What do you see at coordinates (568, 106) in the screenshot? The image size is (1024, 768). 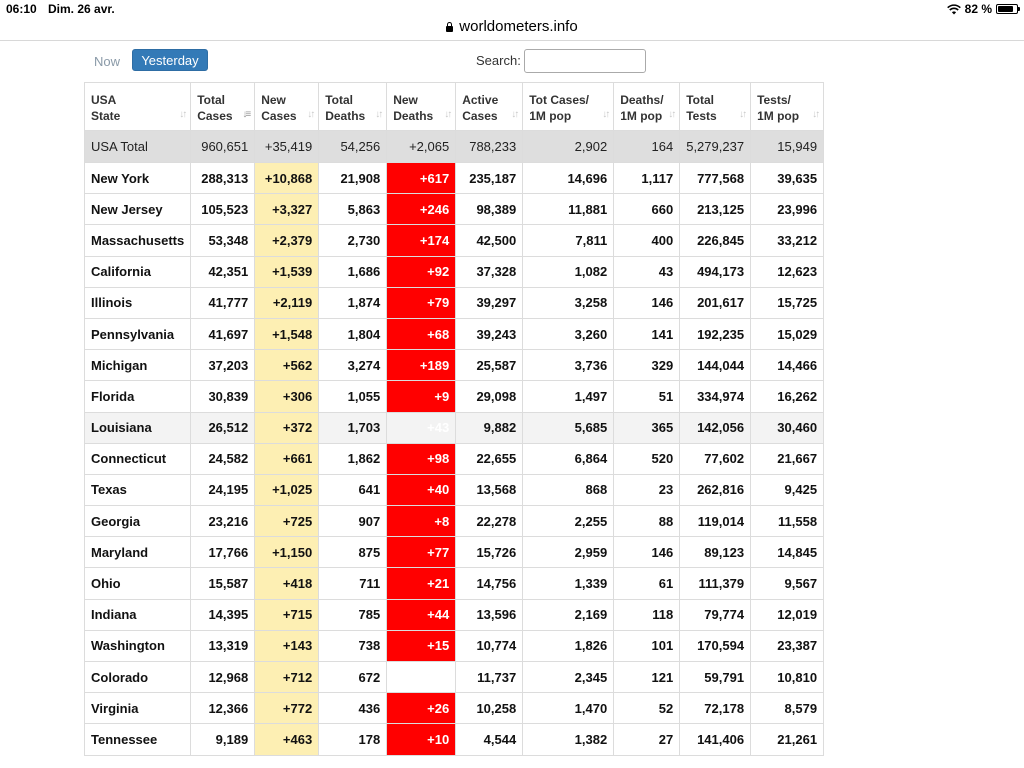 I see `column-header: Tot Cases/1M pop ↓↑` at bounding box center [568, 106].